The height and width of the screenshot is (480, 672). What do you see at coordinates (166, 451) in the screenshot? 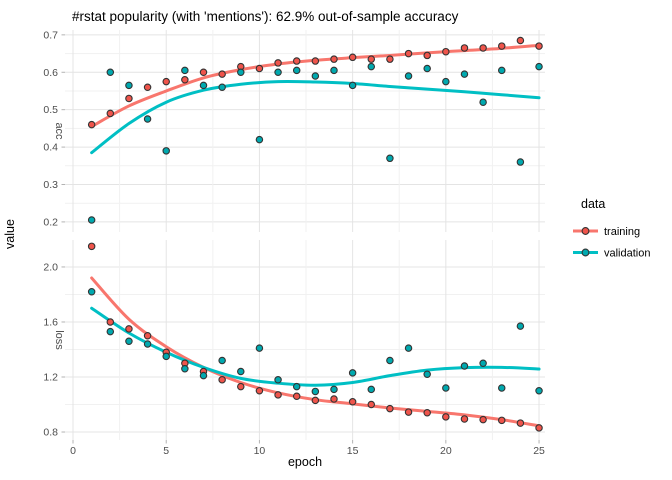
I see `x-tick-label: 5` at bounding box center [166, 451].